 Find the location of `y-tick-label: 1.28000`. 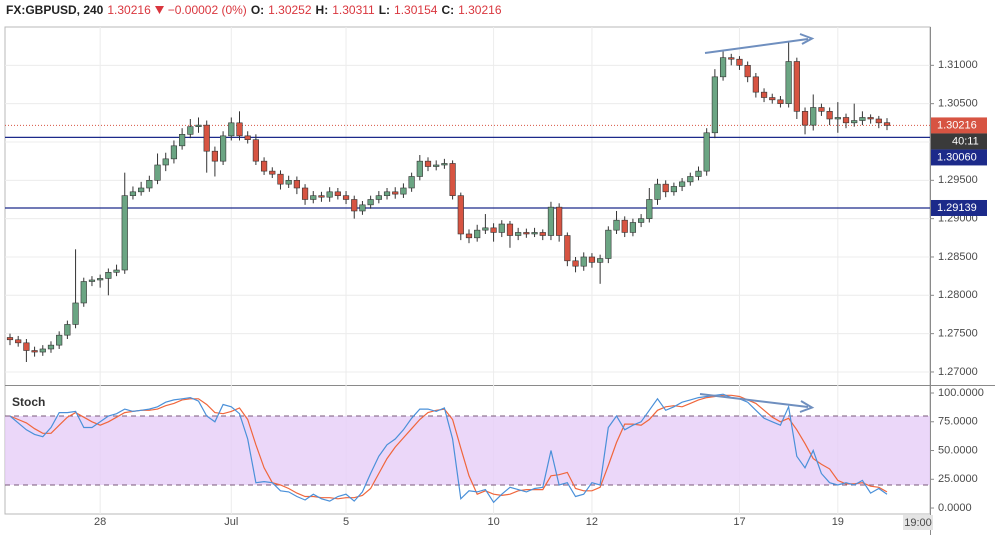

y-tick-label: 1.28000 is located at coordinates (958, 295).